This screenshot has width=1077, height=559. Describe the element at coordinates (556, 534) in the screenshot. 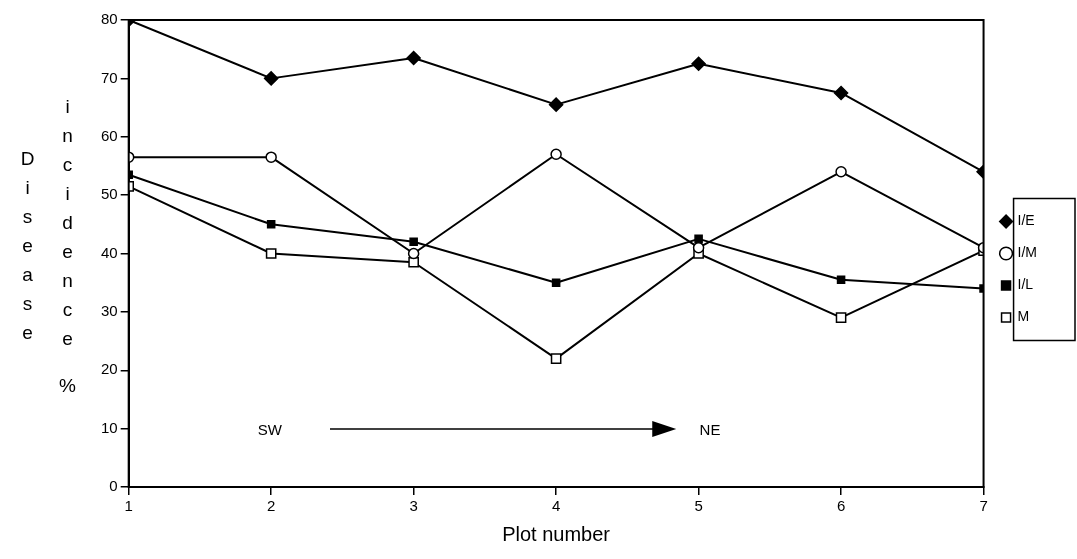

I see `x-axis-title: Plot number` at that location.